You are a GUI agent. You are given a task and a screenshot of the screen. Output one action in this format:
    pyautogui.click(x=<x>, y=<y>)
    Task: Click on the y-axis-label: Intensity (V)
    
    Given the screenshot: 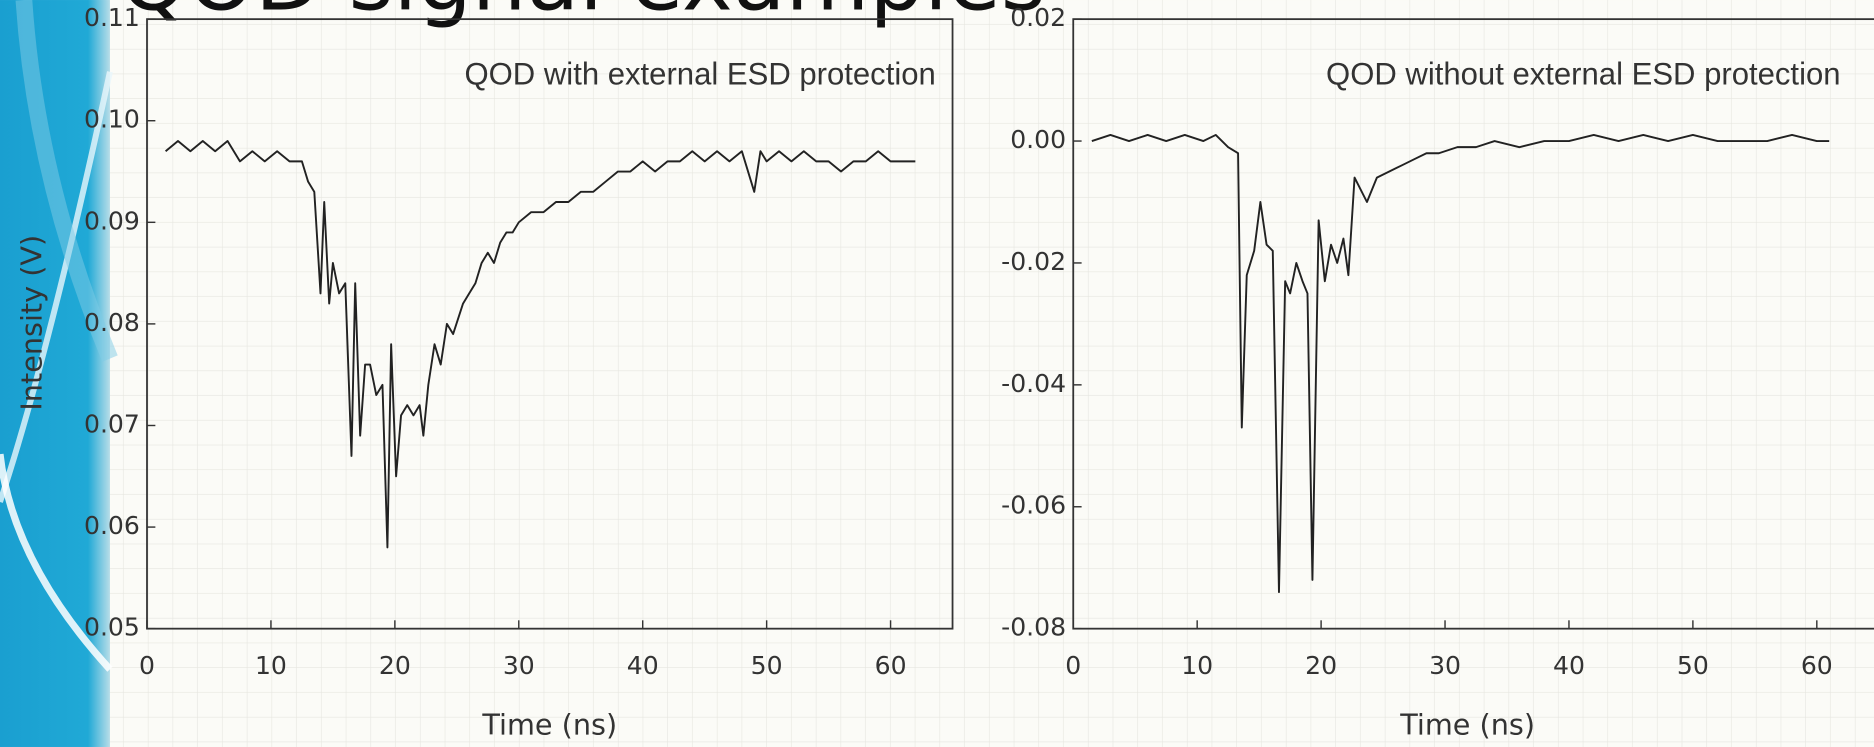 What is the action you would take?
    pyautogui.click(x=31, y=323)
    